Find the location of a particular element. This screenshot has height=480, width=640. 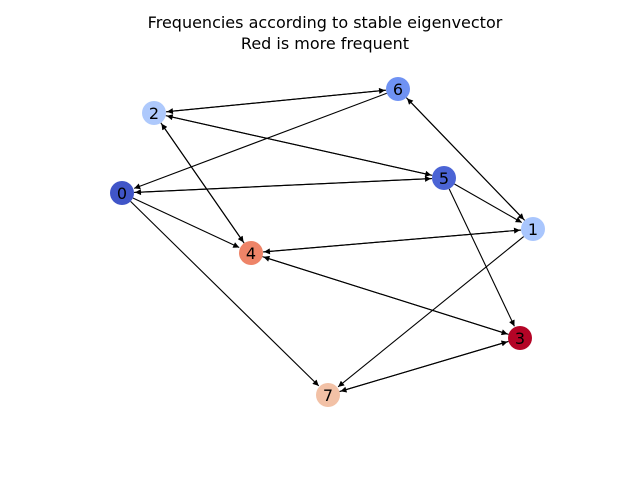

node-1: 1 is located at coordinates (533, 229).